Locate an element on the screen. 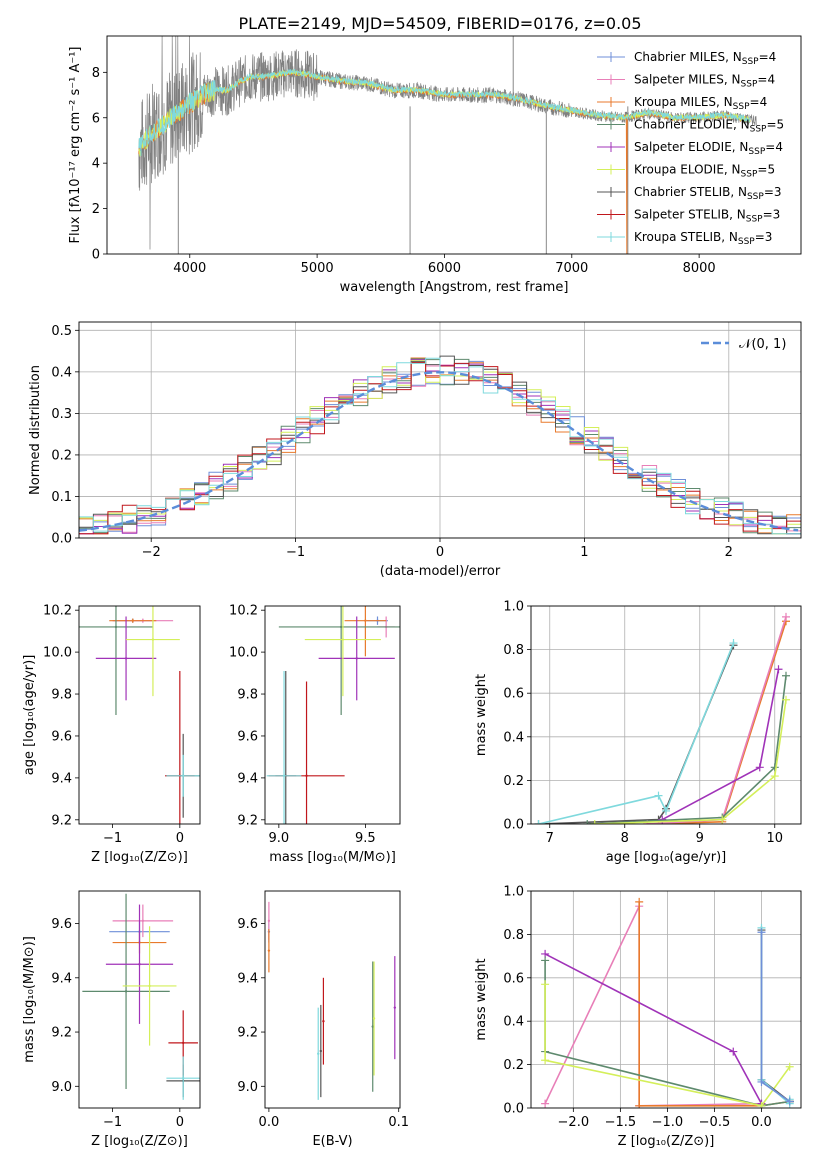  y-tick-label: 10.0 is located at coordinates (243, 653).